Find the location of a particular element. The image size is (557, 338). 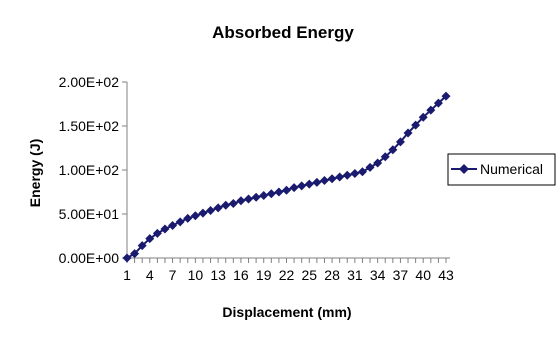

x-tick-label: 7 is located at coordinates (173, 275).